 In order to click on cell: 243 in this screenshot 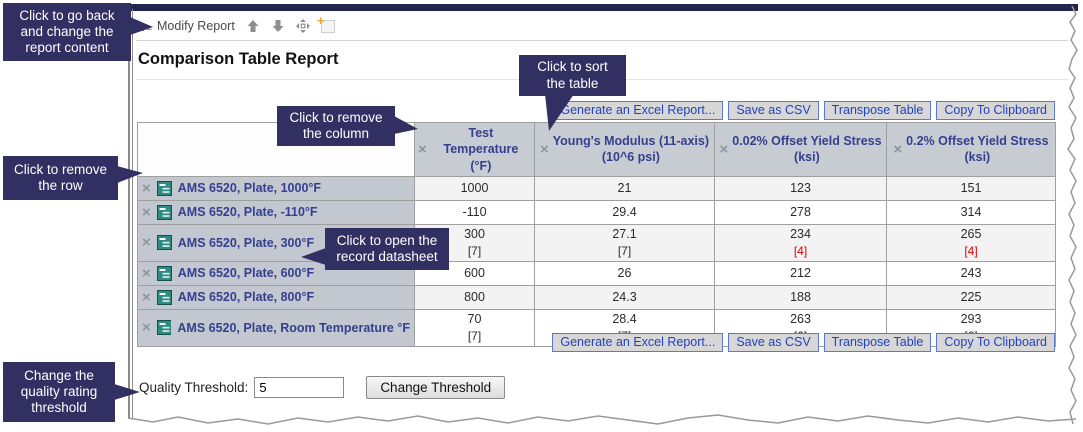, I will do `click(971, 273)`.